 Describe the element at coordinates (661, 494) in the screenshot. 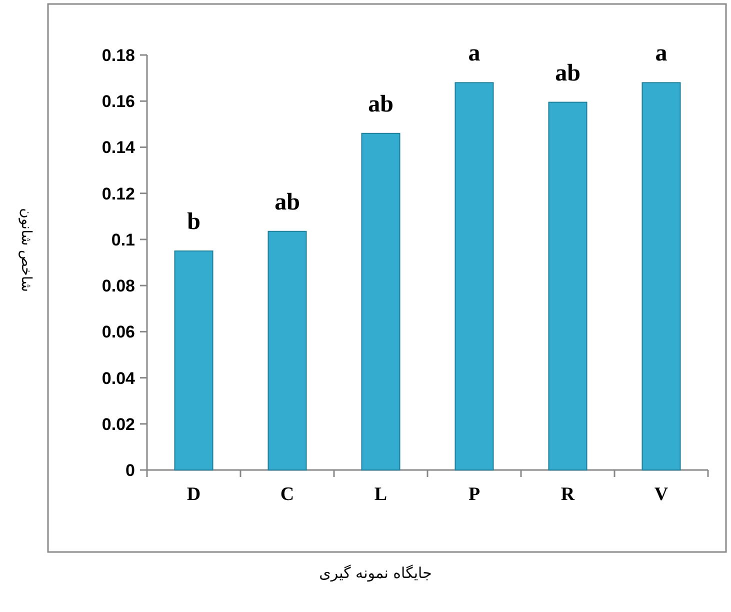

I see `x-tick-label: V` at that location.